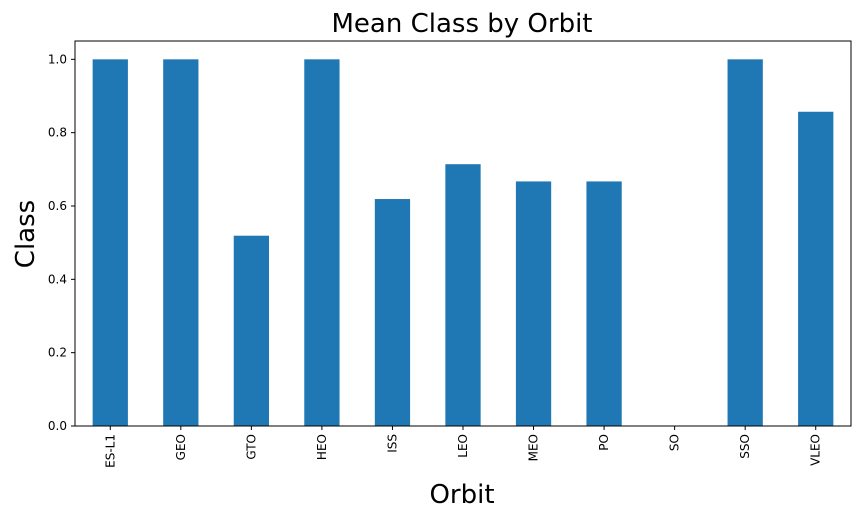  What do you see at coordinates (57, 426) in the screenshot?
I see `y-tick-label: 0.0` at bounding box center [57, 426].